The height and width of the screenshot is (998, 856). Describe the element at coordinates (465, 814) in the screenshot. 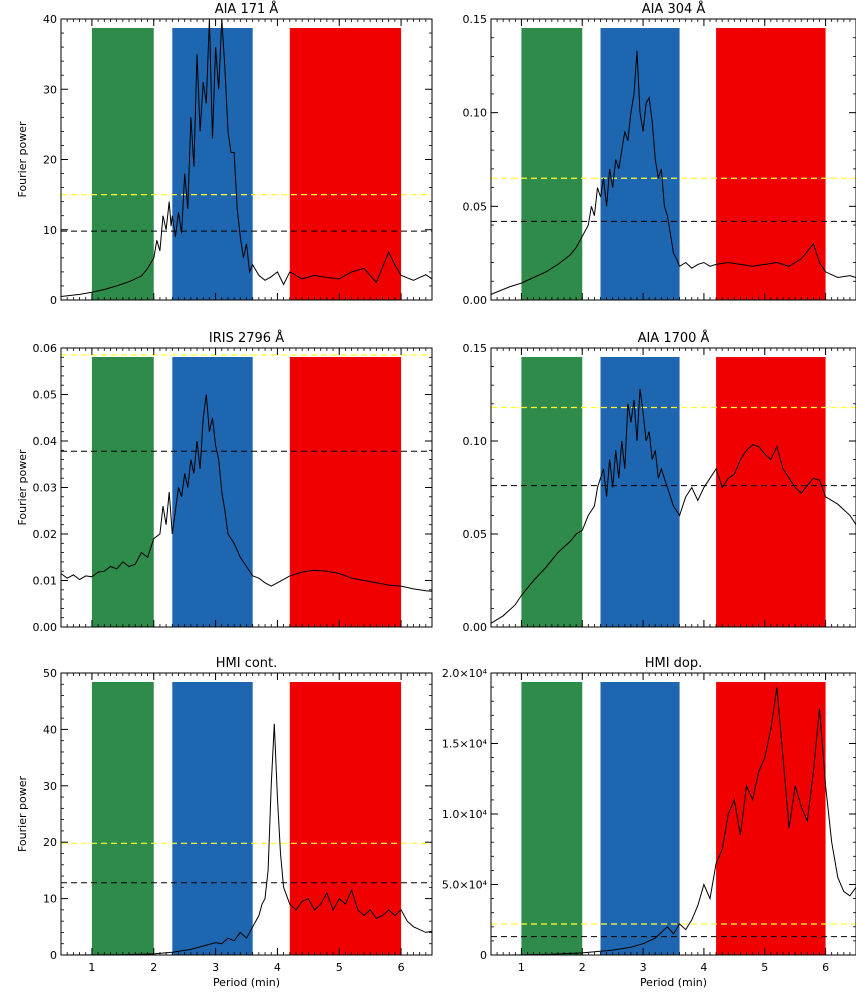

I see `y-tick-label: 1.0×10⁴` at that location.